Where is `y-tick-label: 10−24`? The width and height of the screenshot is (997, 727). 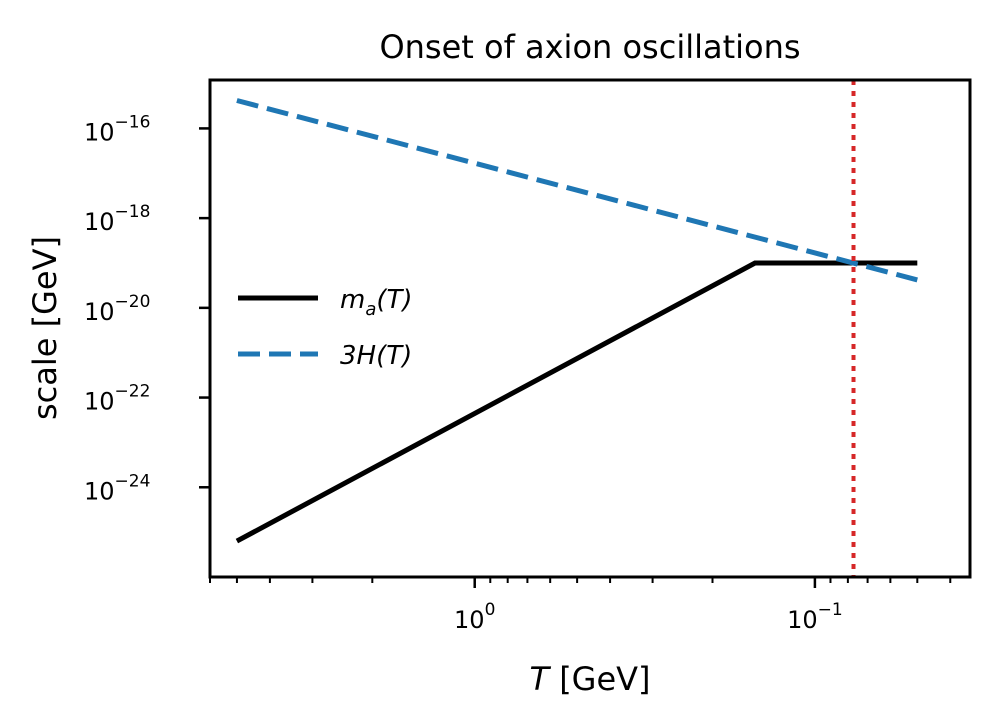
y-tick-label: 10−24 is located at coordinates (117, 488).